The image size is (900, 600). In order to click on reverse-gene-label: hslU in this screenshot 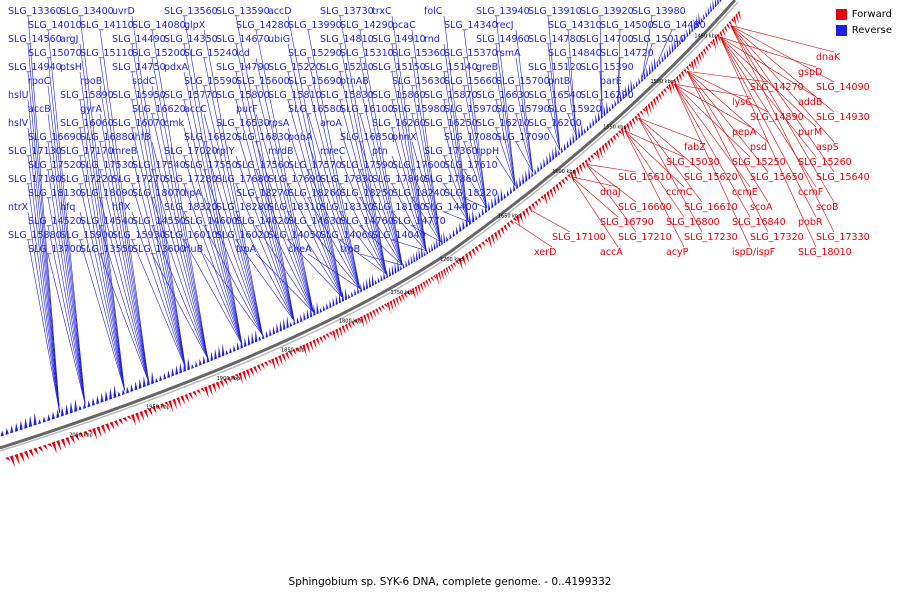, I will do `click(18, 95)`.